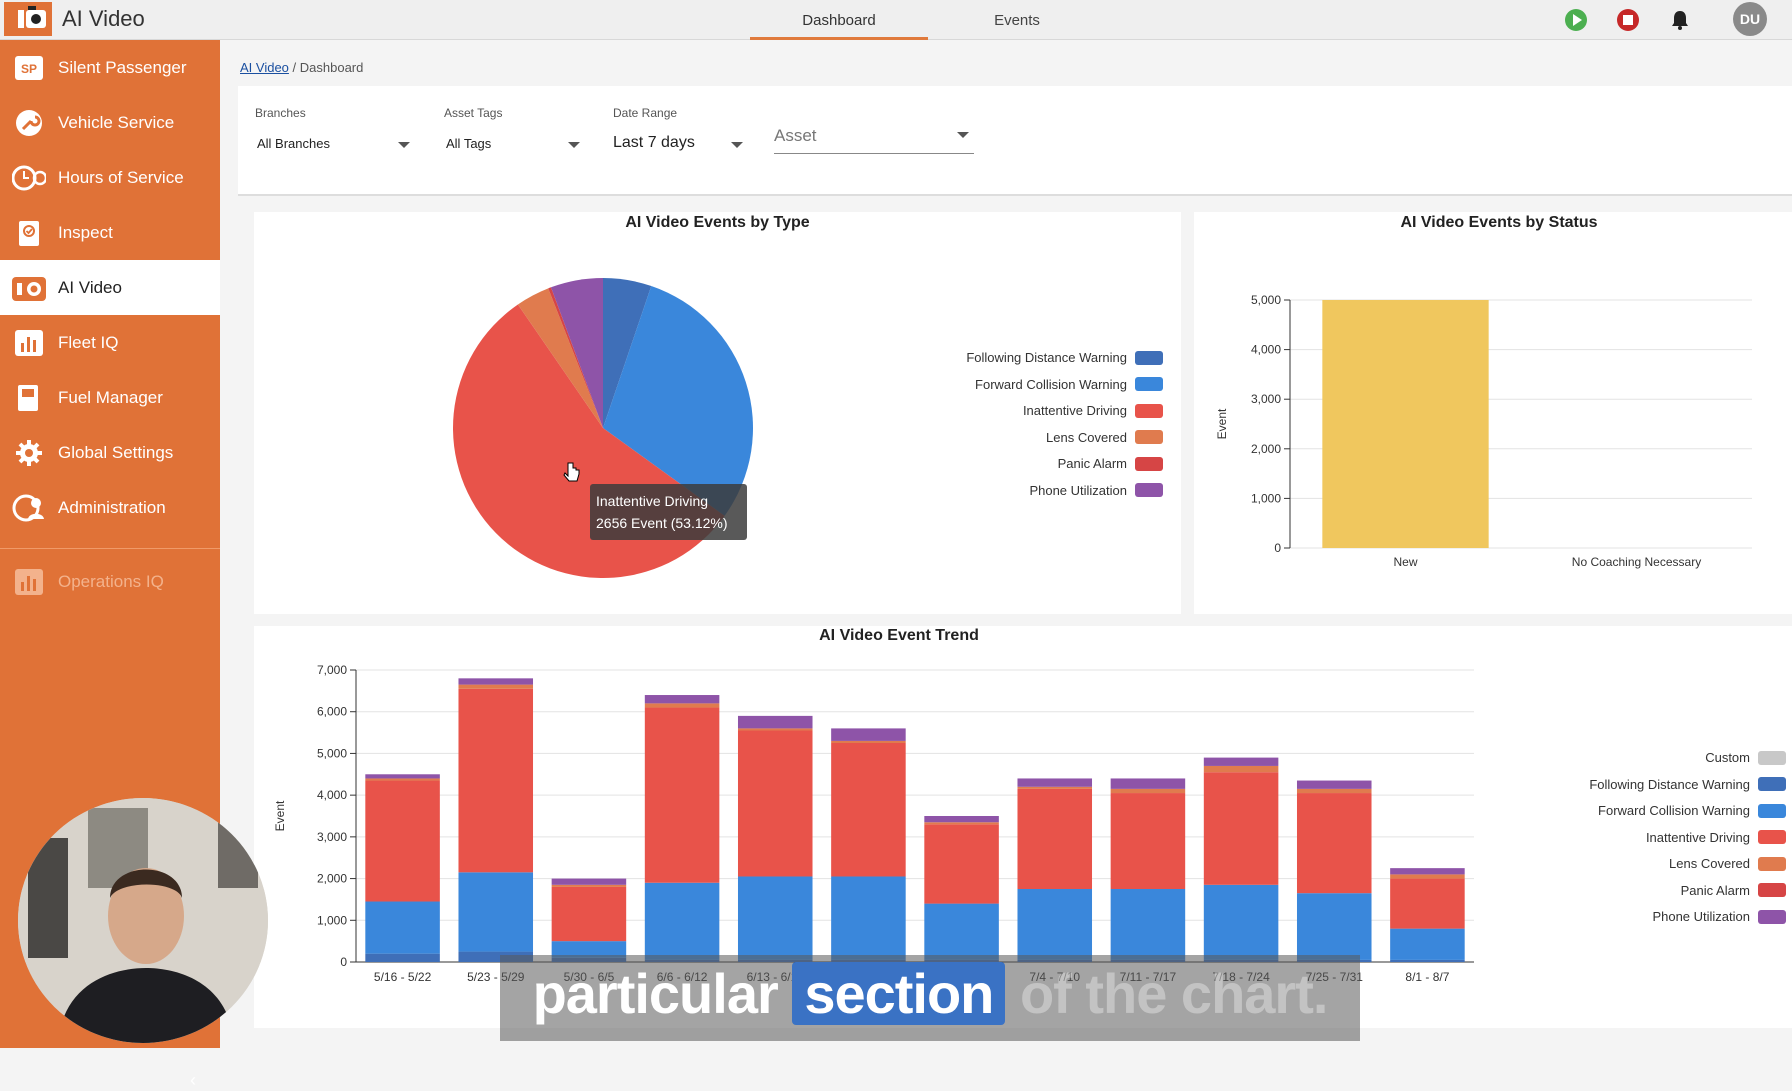 The height and width of the screenshot is (1091, 1792). Describe the element at coordinates (110, 581) in the screenshot. I see `sidebar-item-operations-iq: Operations IQ` at that location.